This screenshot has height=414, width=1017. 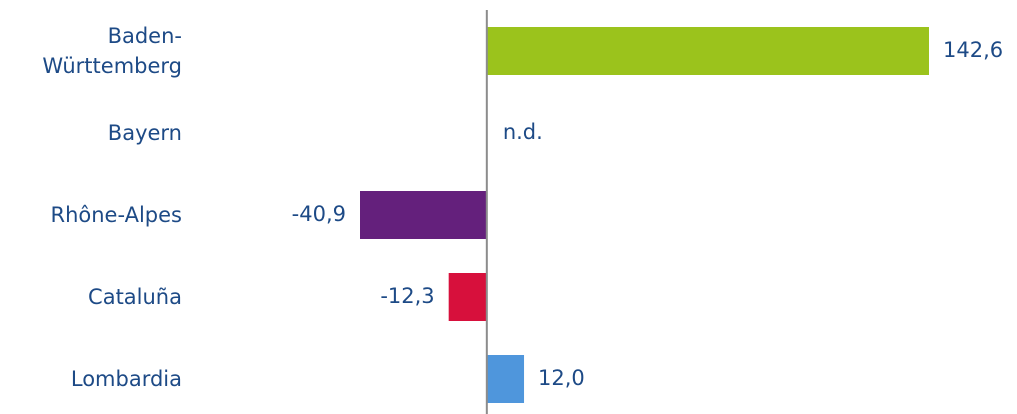 I want to click on value-label: 12,0, so click(x=561, y=378).